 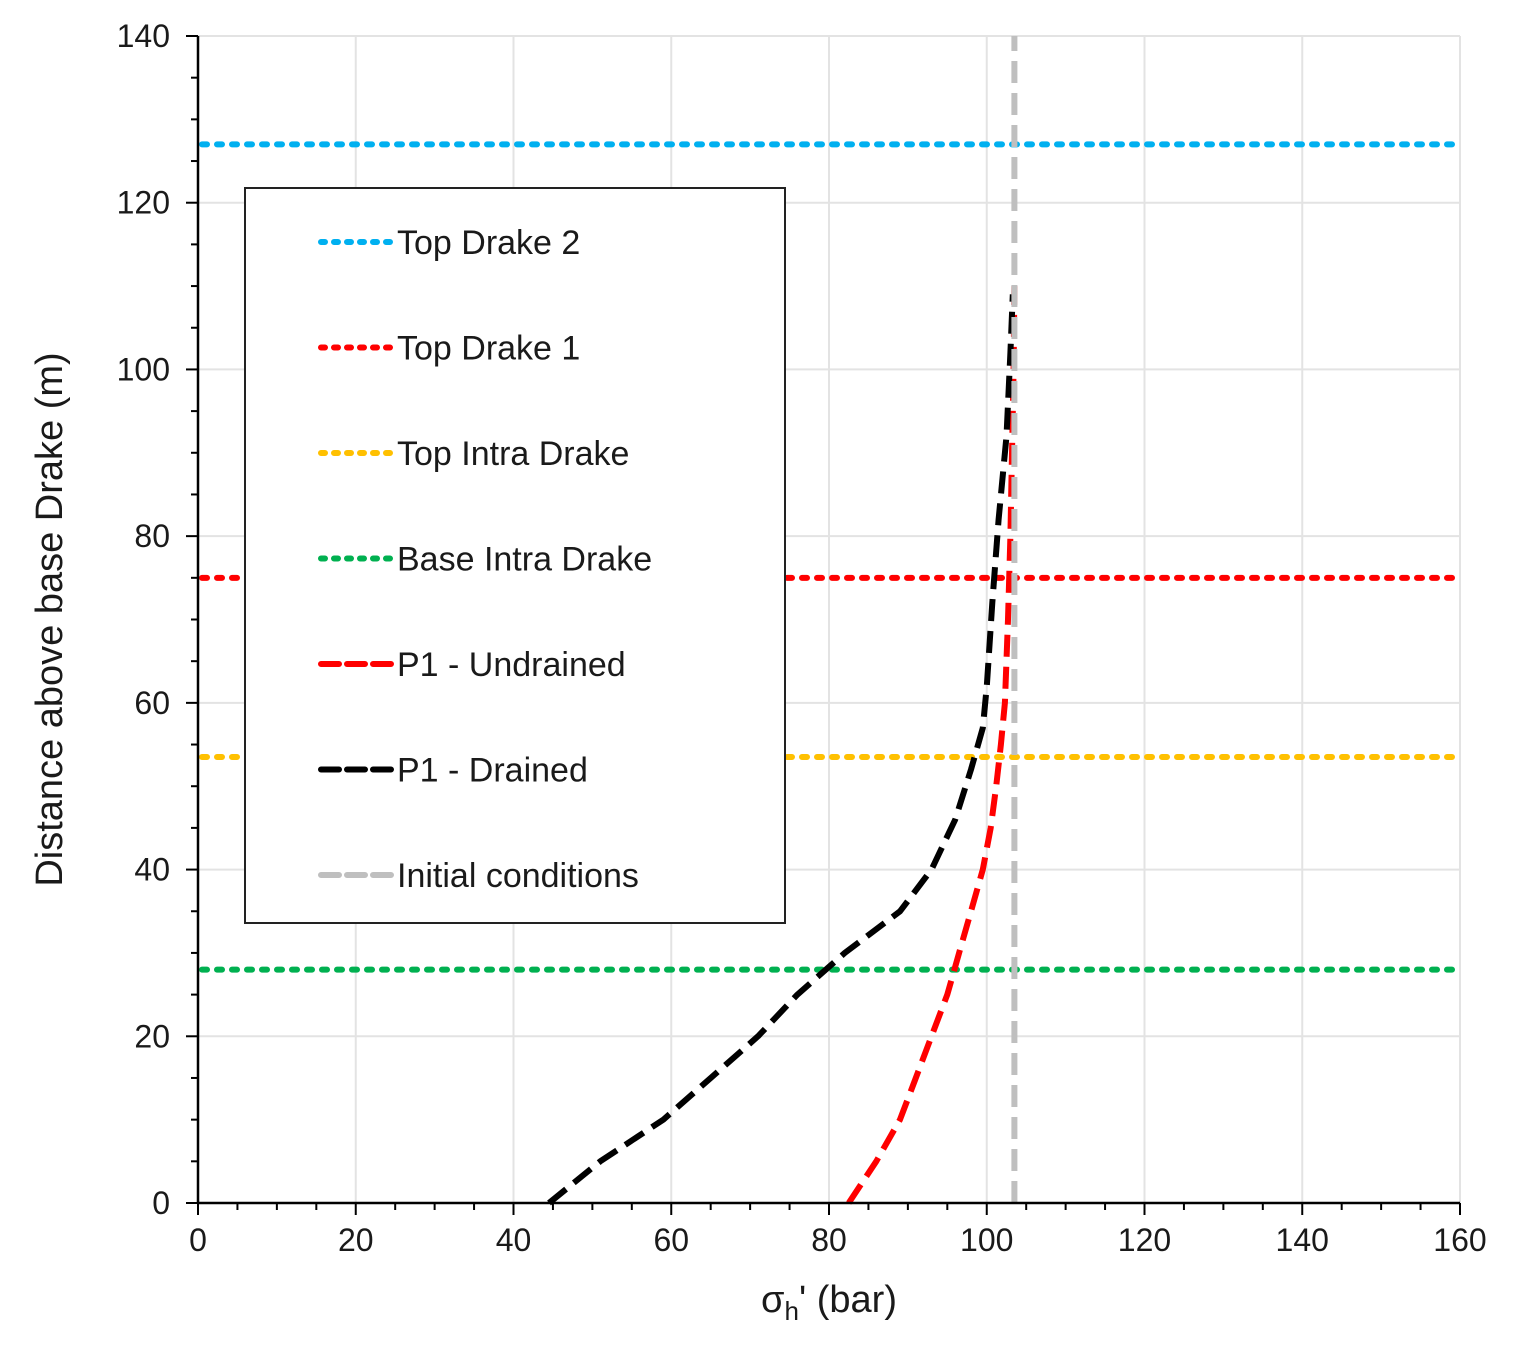 I want to click on legend-label-initial-conditions: Initial conditions, so click(x=518, y=876).